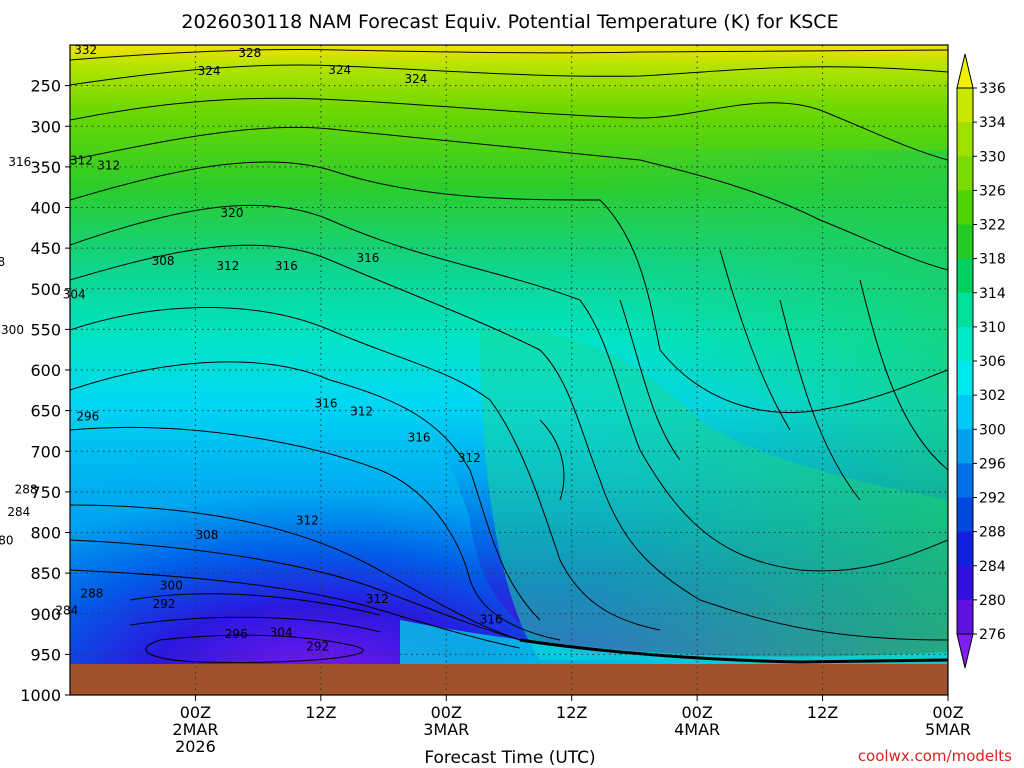 This screenshot has width=1024, height=768. I want to click on contour-label: 300, so click(12, 330).